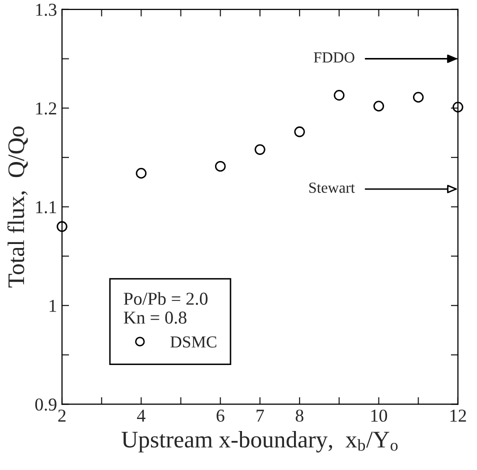  I want to click on x-tick-label: 4, so click(141, 416).